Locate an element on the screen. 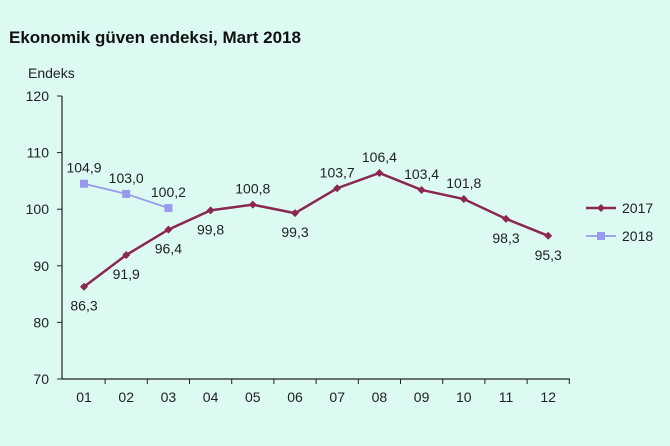 The height and width of the screenshot is (446, 670). data-label: 91,9 is located at coordinates (126, 274).